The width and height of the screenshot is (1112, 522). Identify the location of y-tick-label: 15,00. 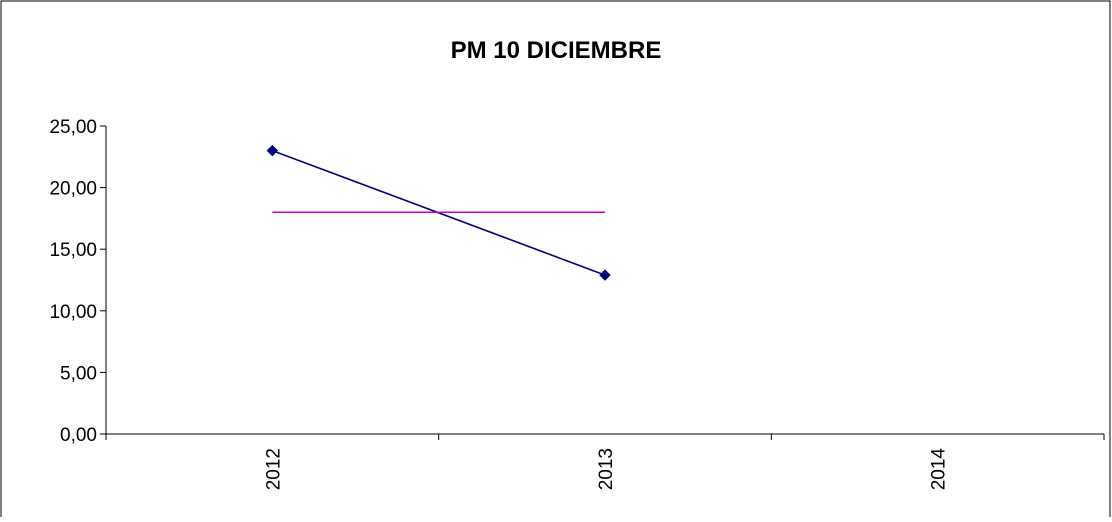
(73, 250).